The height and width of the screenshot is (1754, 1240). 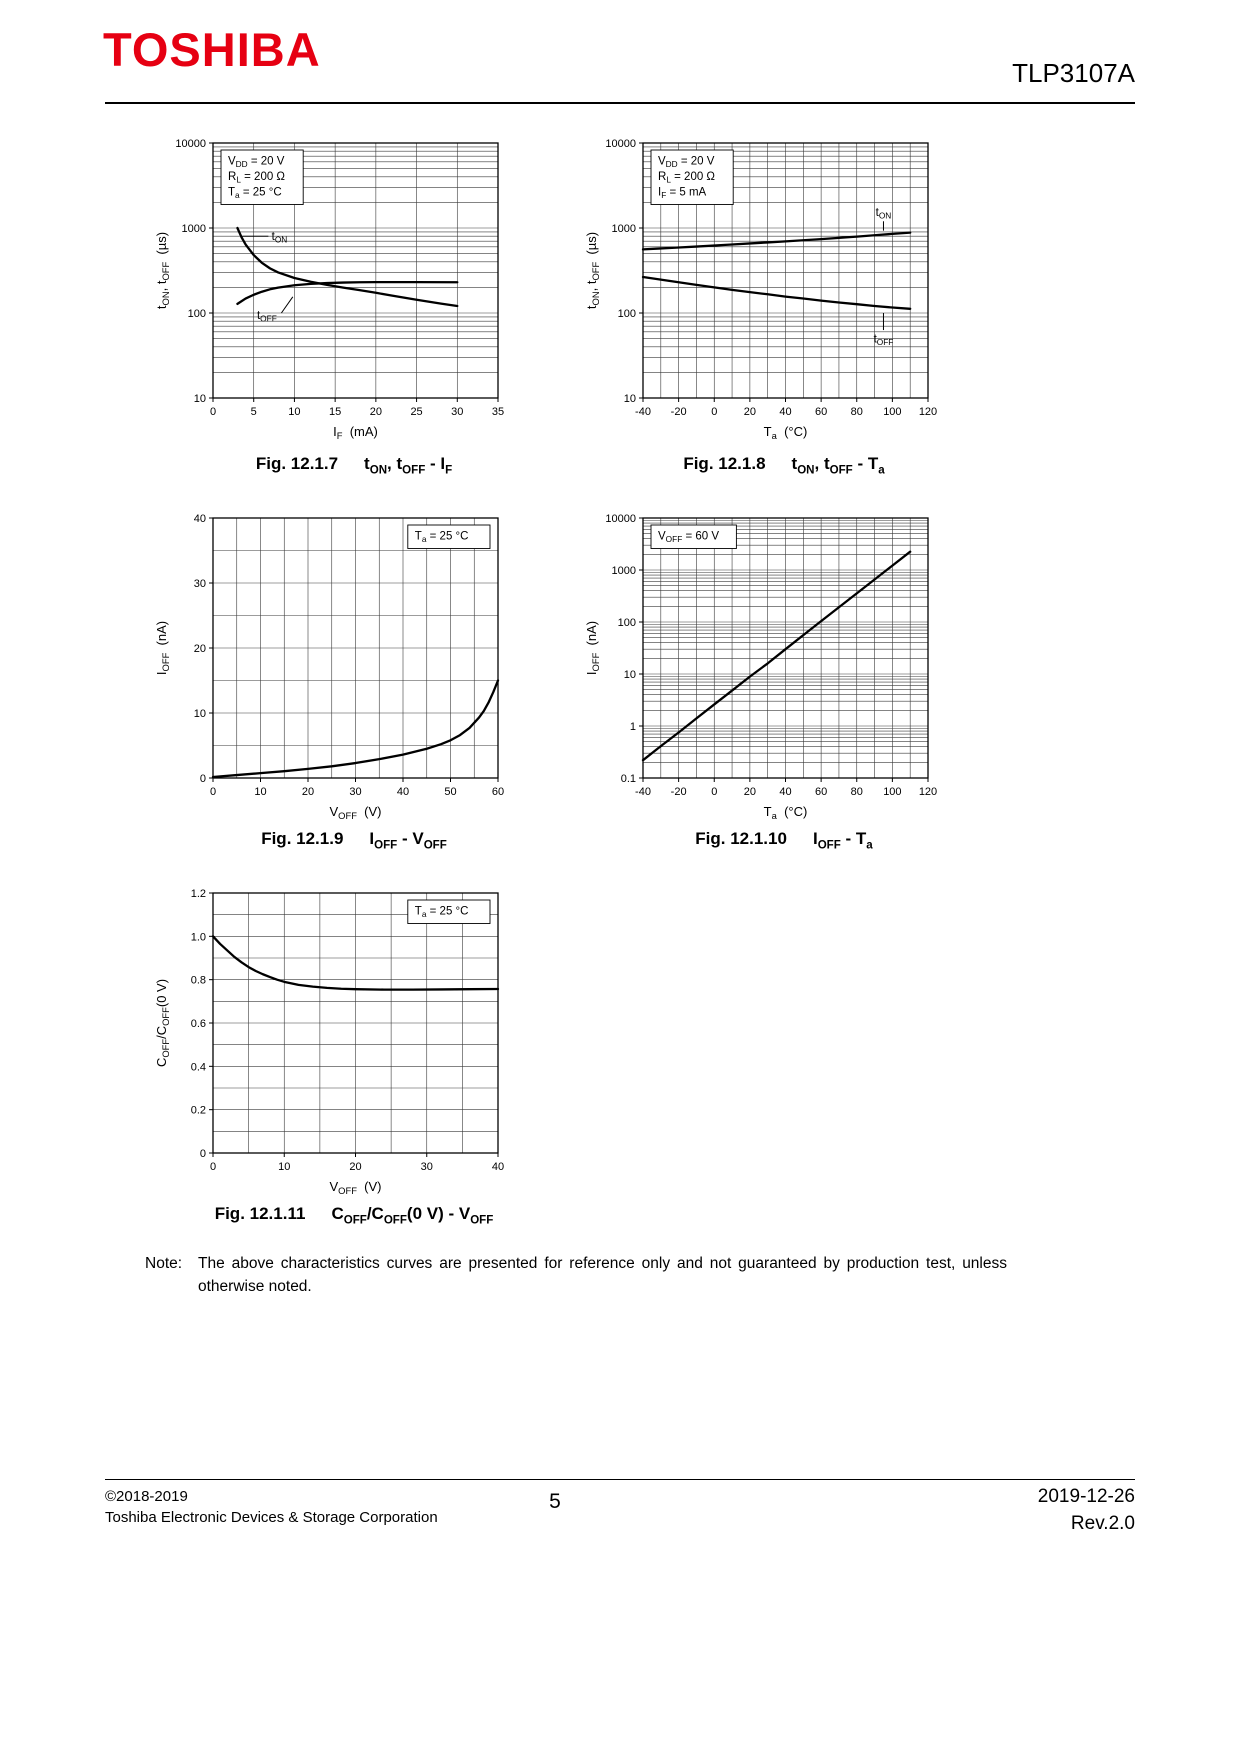 I want to click on svg-text: 40, so click(x=785, y=792).